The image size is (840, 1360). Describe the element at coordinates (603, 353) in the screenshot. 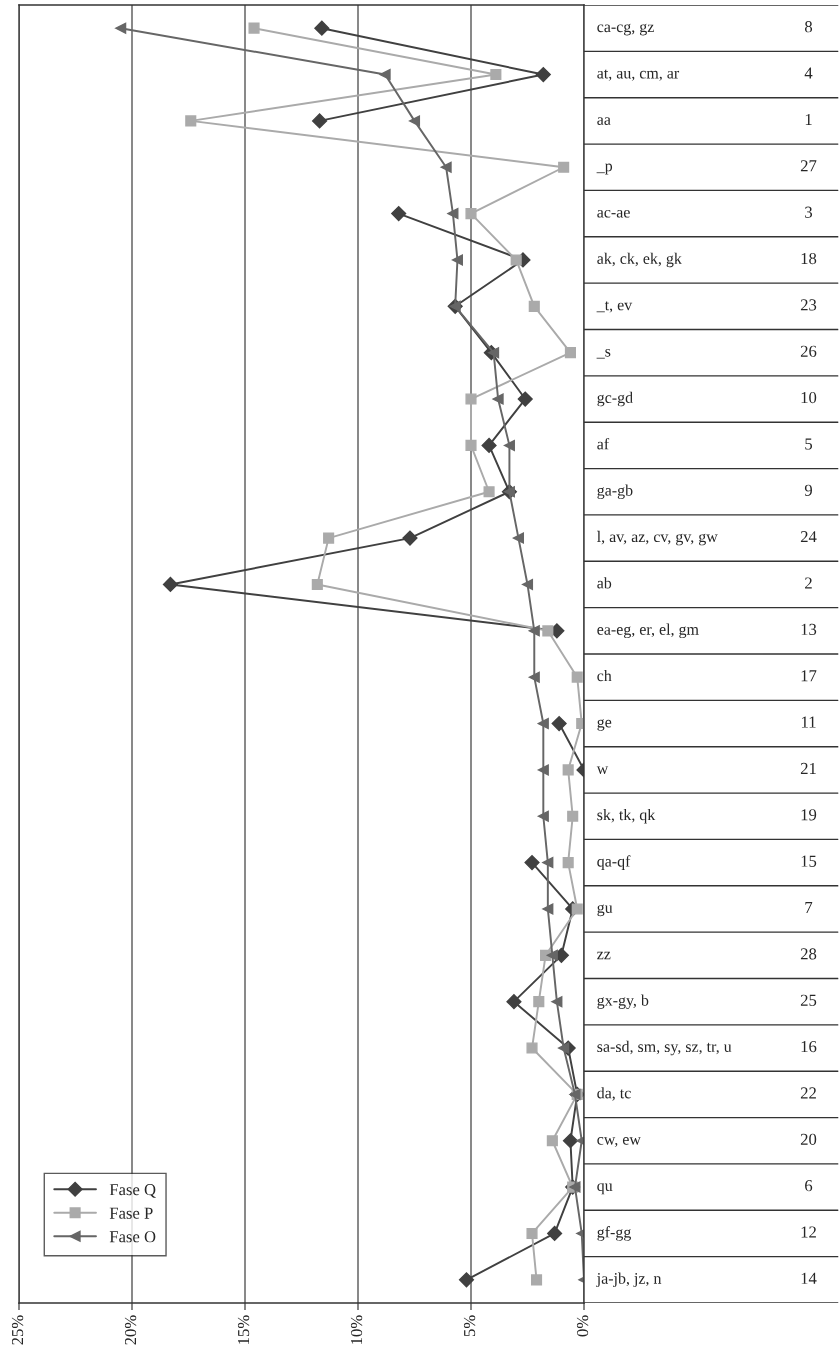

I see `y-tick-label: _s` at that location.